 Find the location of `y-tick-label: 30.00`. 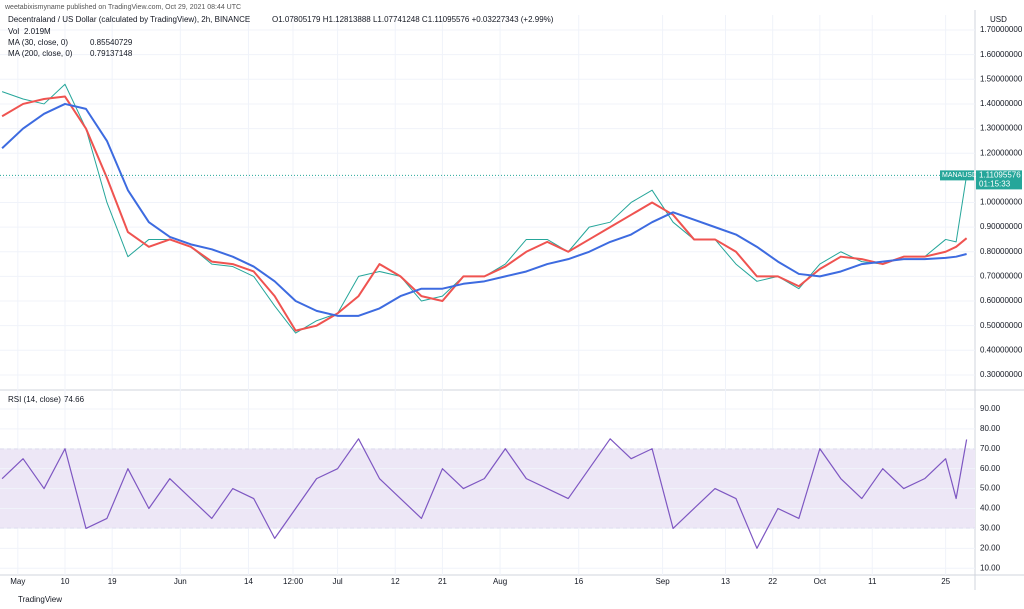

y-tick-label: 30.00 is located at coordinates (990, 528).